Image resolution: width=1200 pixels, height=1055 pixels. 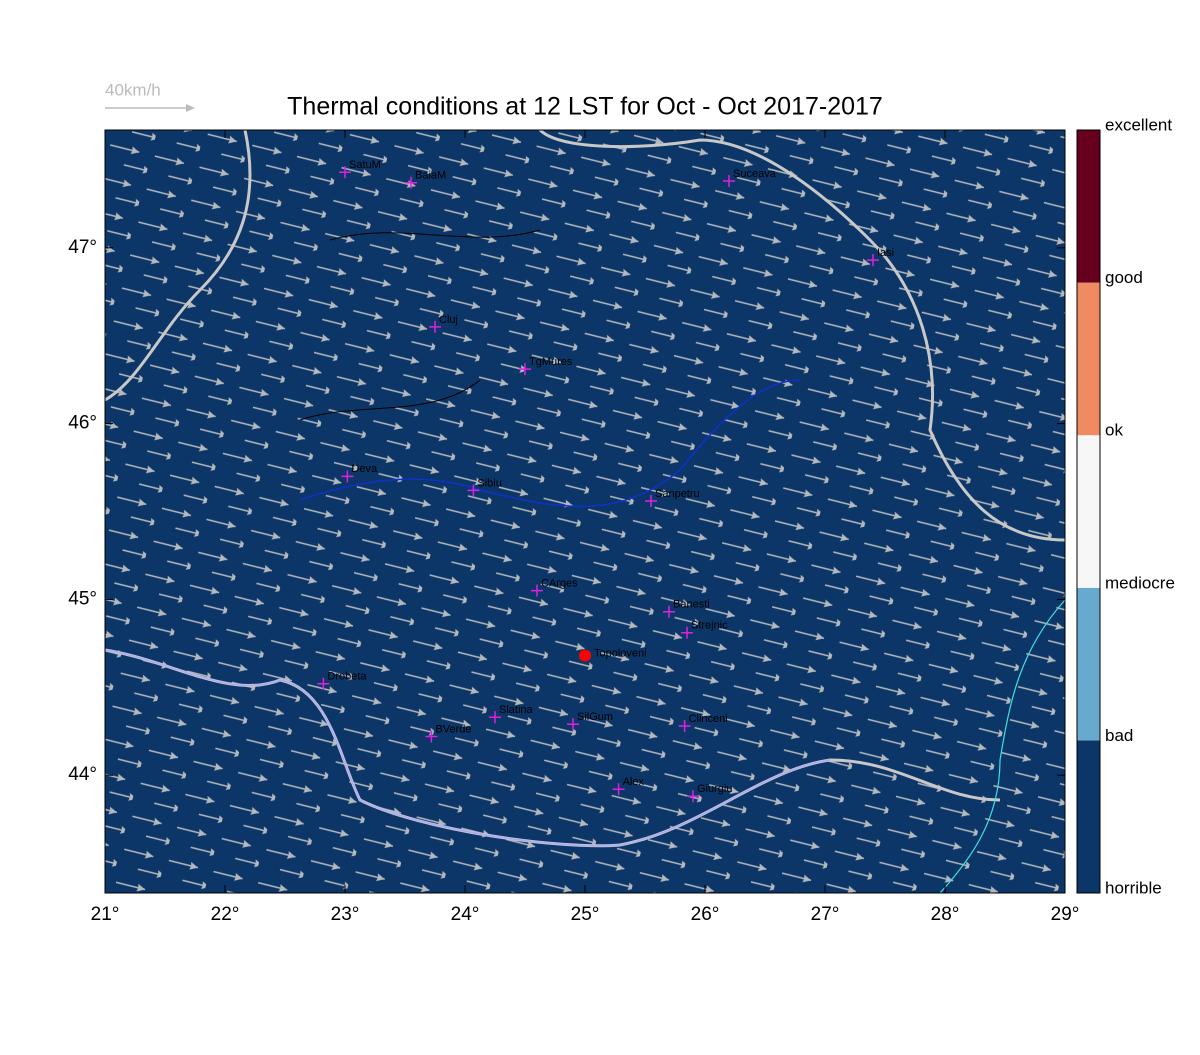 What do you see at coordinates (178, 266) in the screenshot?
I see `border` at bounding box center [178, 266].